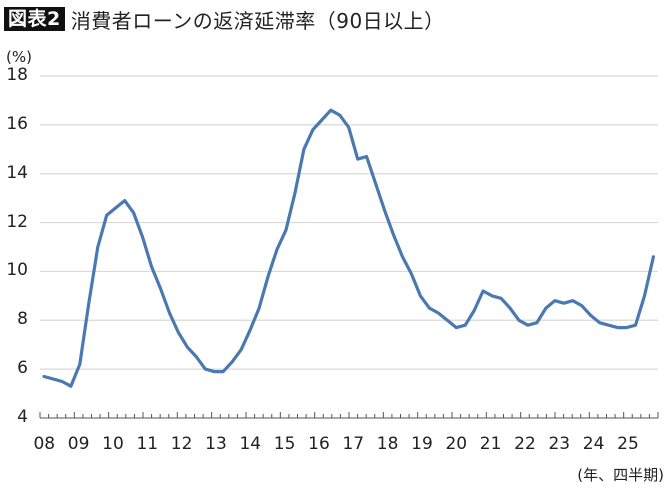 The height and width of the screenshot is (490, 670). What do you see at coordinates (17, 221) in the screenshot?
I see `y-tick-label: 12` at bounding box center [17, 221].